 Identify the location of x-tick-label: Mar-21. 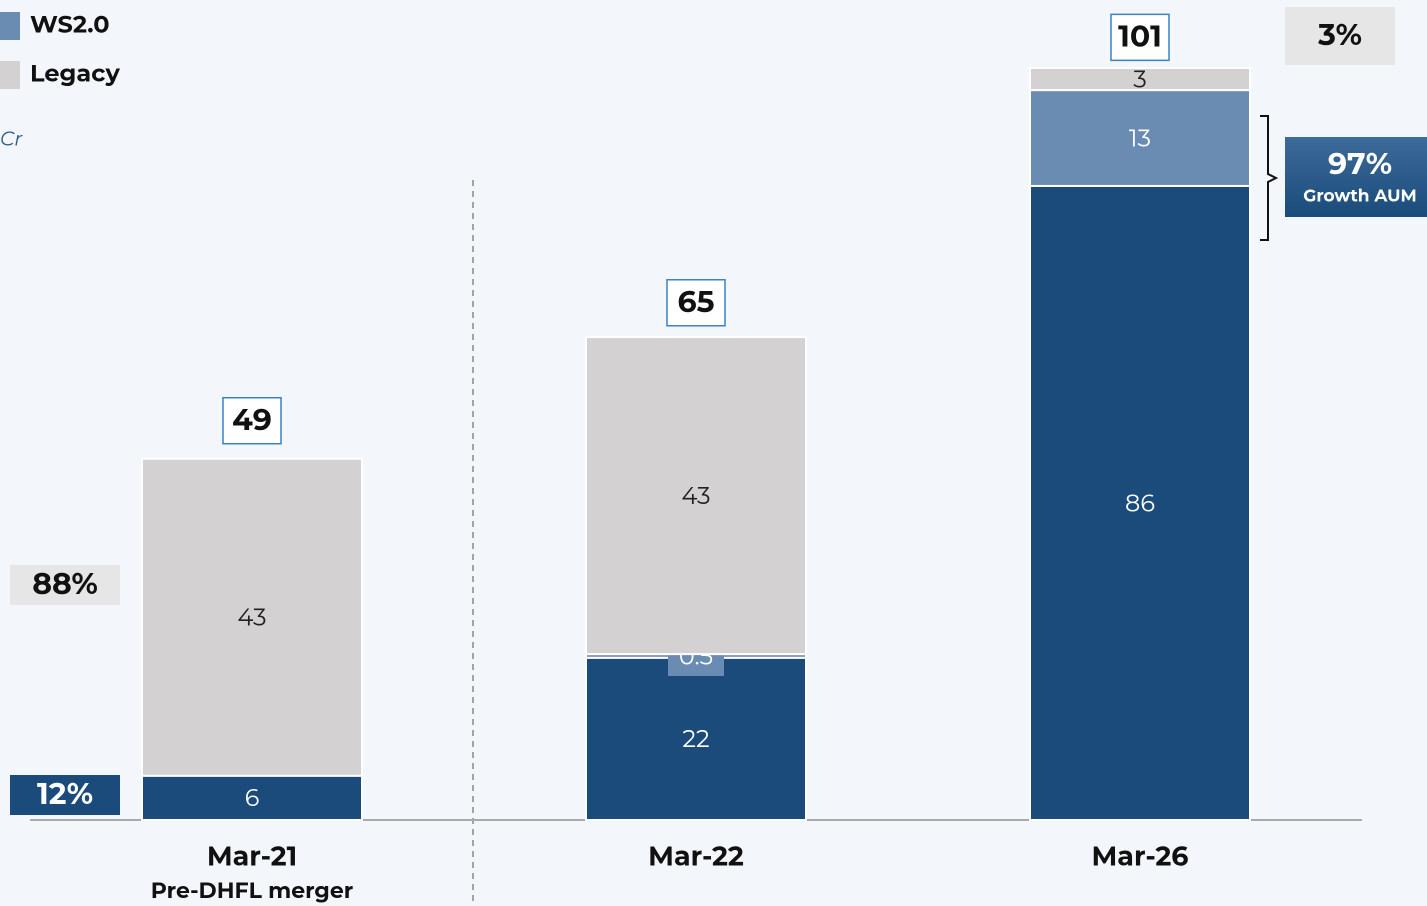
(252, 855).